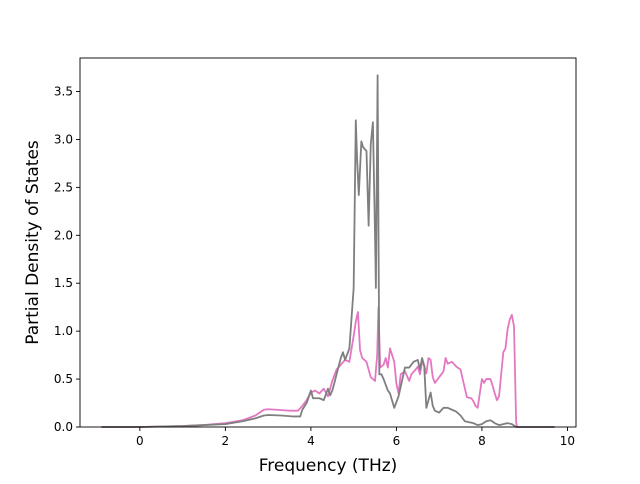 The height and width of the screenshot is (484, 640). I want to click on y-tick-label: 2.5, so click(63, 187).